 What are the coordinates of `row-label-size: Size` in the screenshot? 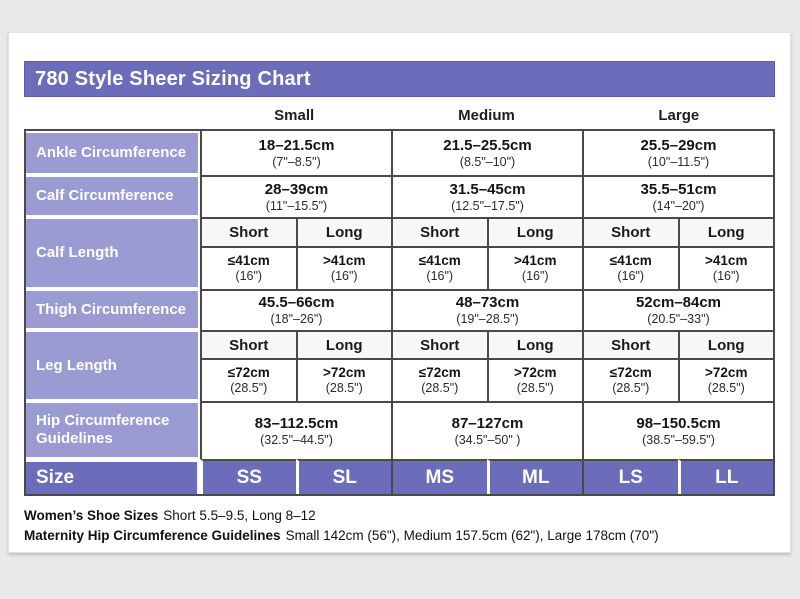 It's located at (113, 476).